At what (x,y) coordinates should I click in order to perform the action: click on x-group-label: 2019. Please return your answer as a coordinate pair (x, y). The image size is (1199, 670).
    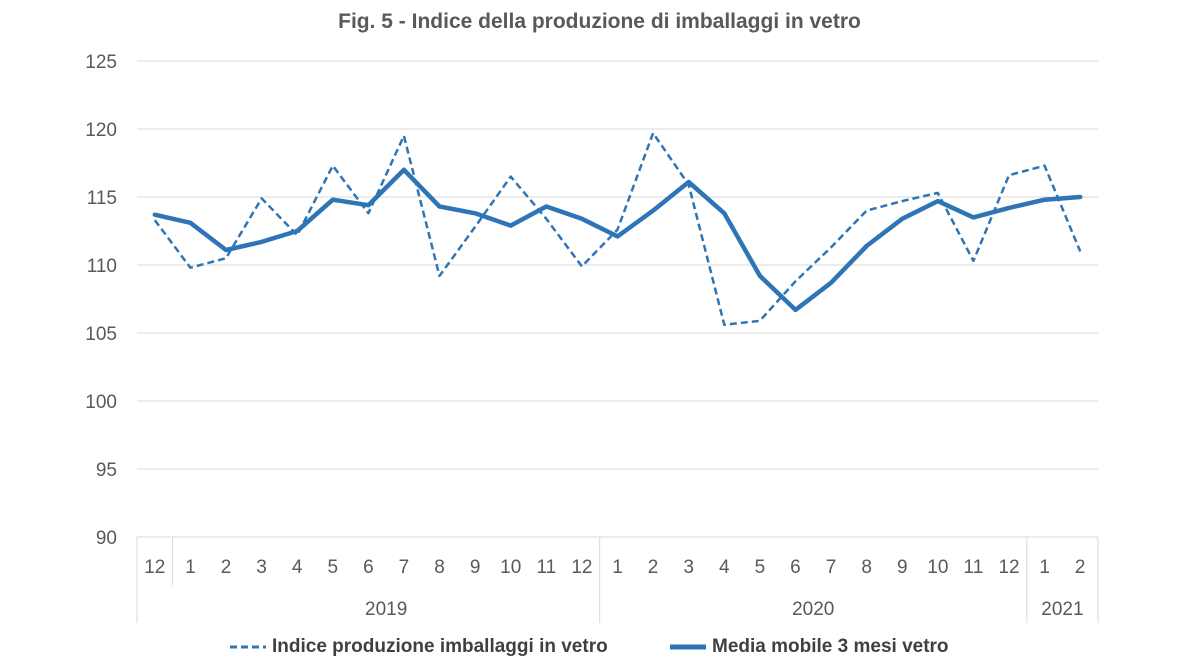
    Looking at the image, I should click on (386, 609).